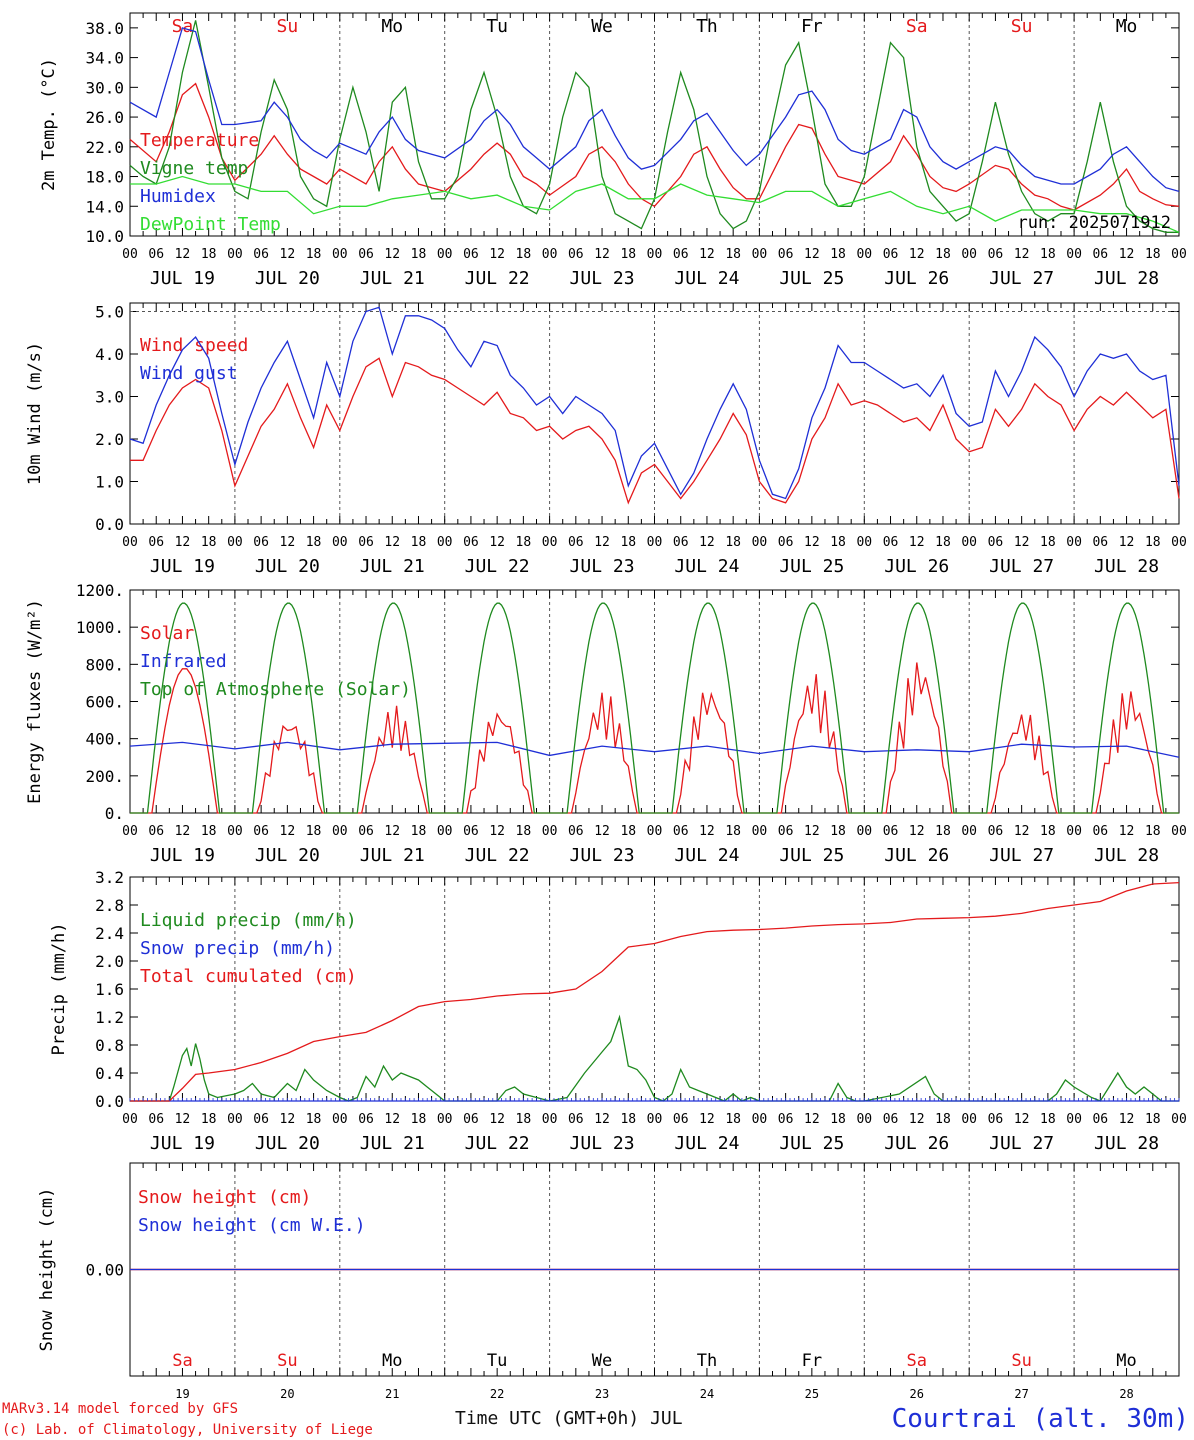 This screenshot has width=1194, height=1440. Describe the element at coordinates (109, 439) in the screenshot. I see `y-tick-label: 2.0` at that location.